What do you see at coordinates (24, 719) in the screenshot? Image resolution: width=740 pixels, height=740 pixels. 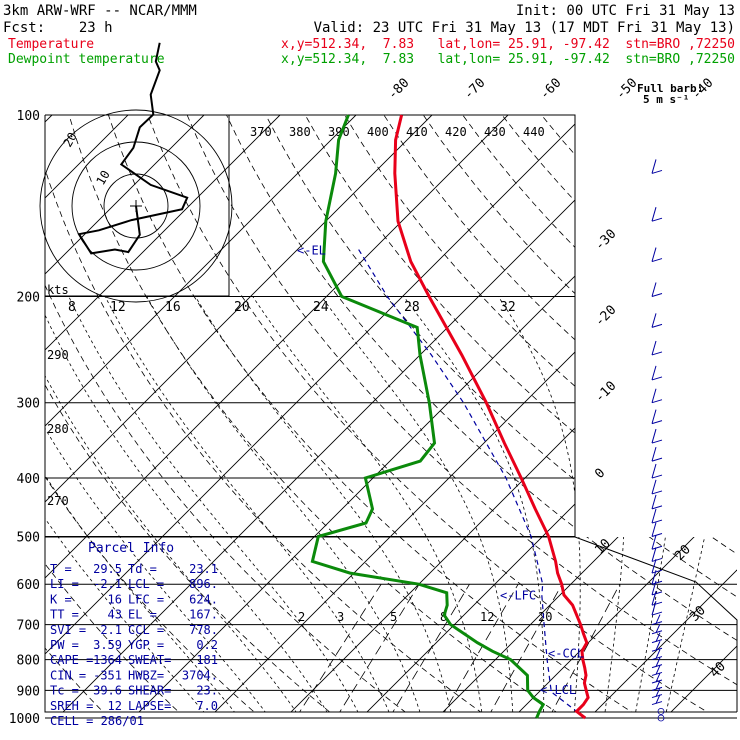 I see `pressure-label: 1000` at bounding box center [24, 719].